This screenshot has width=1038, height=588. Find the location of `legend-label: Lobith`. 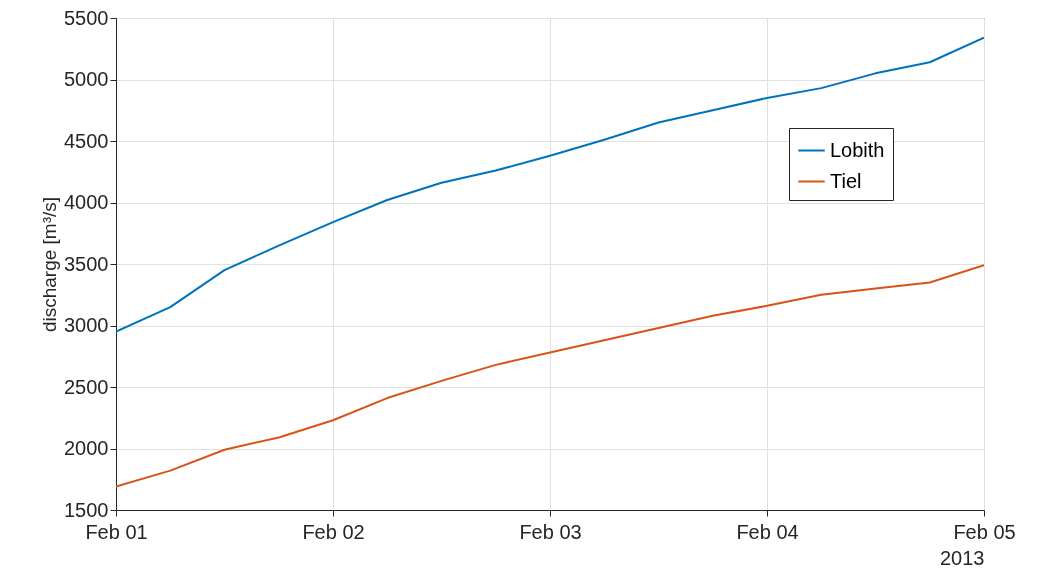

legend-label: Lobith is located at coordinates (857, 149).